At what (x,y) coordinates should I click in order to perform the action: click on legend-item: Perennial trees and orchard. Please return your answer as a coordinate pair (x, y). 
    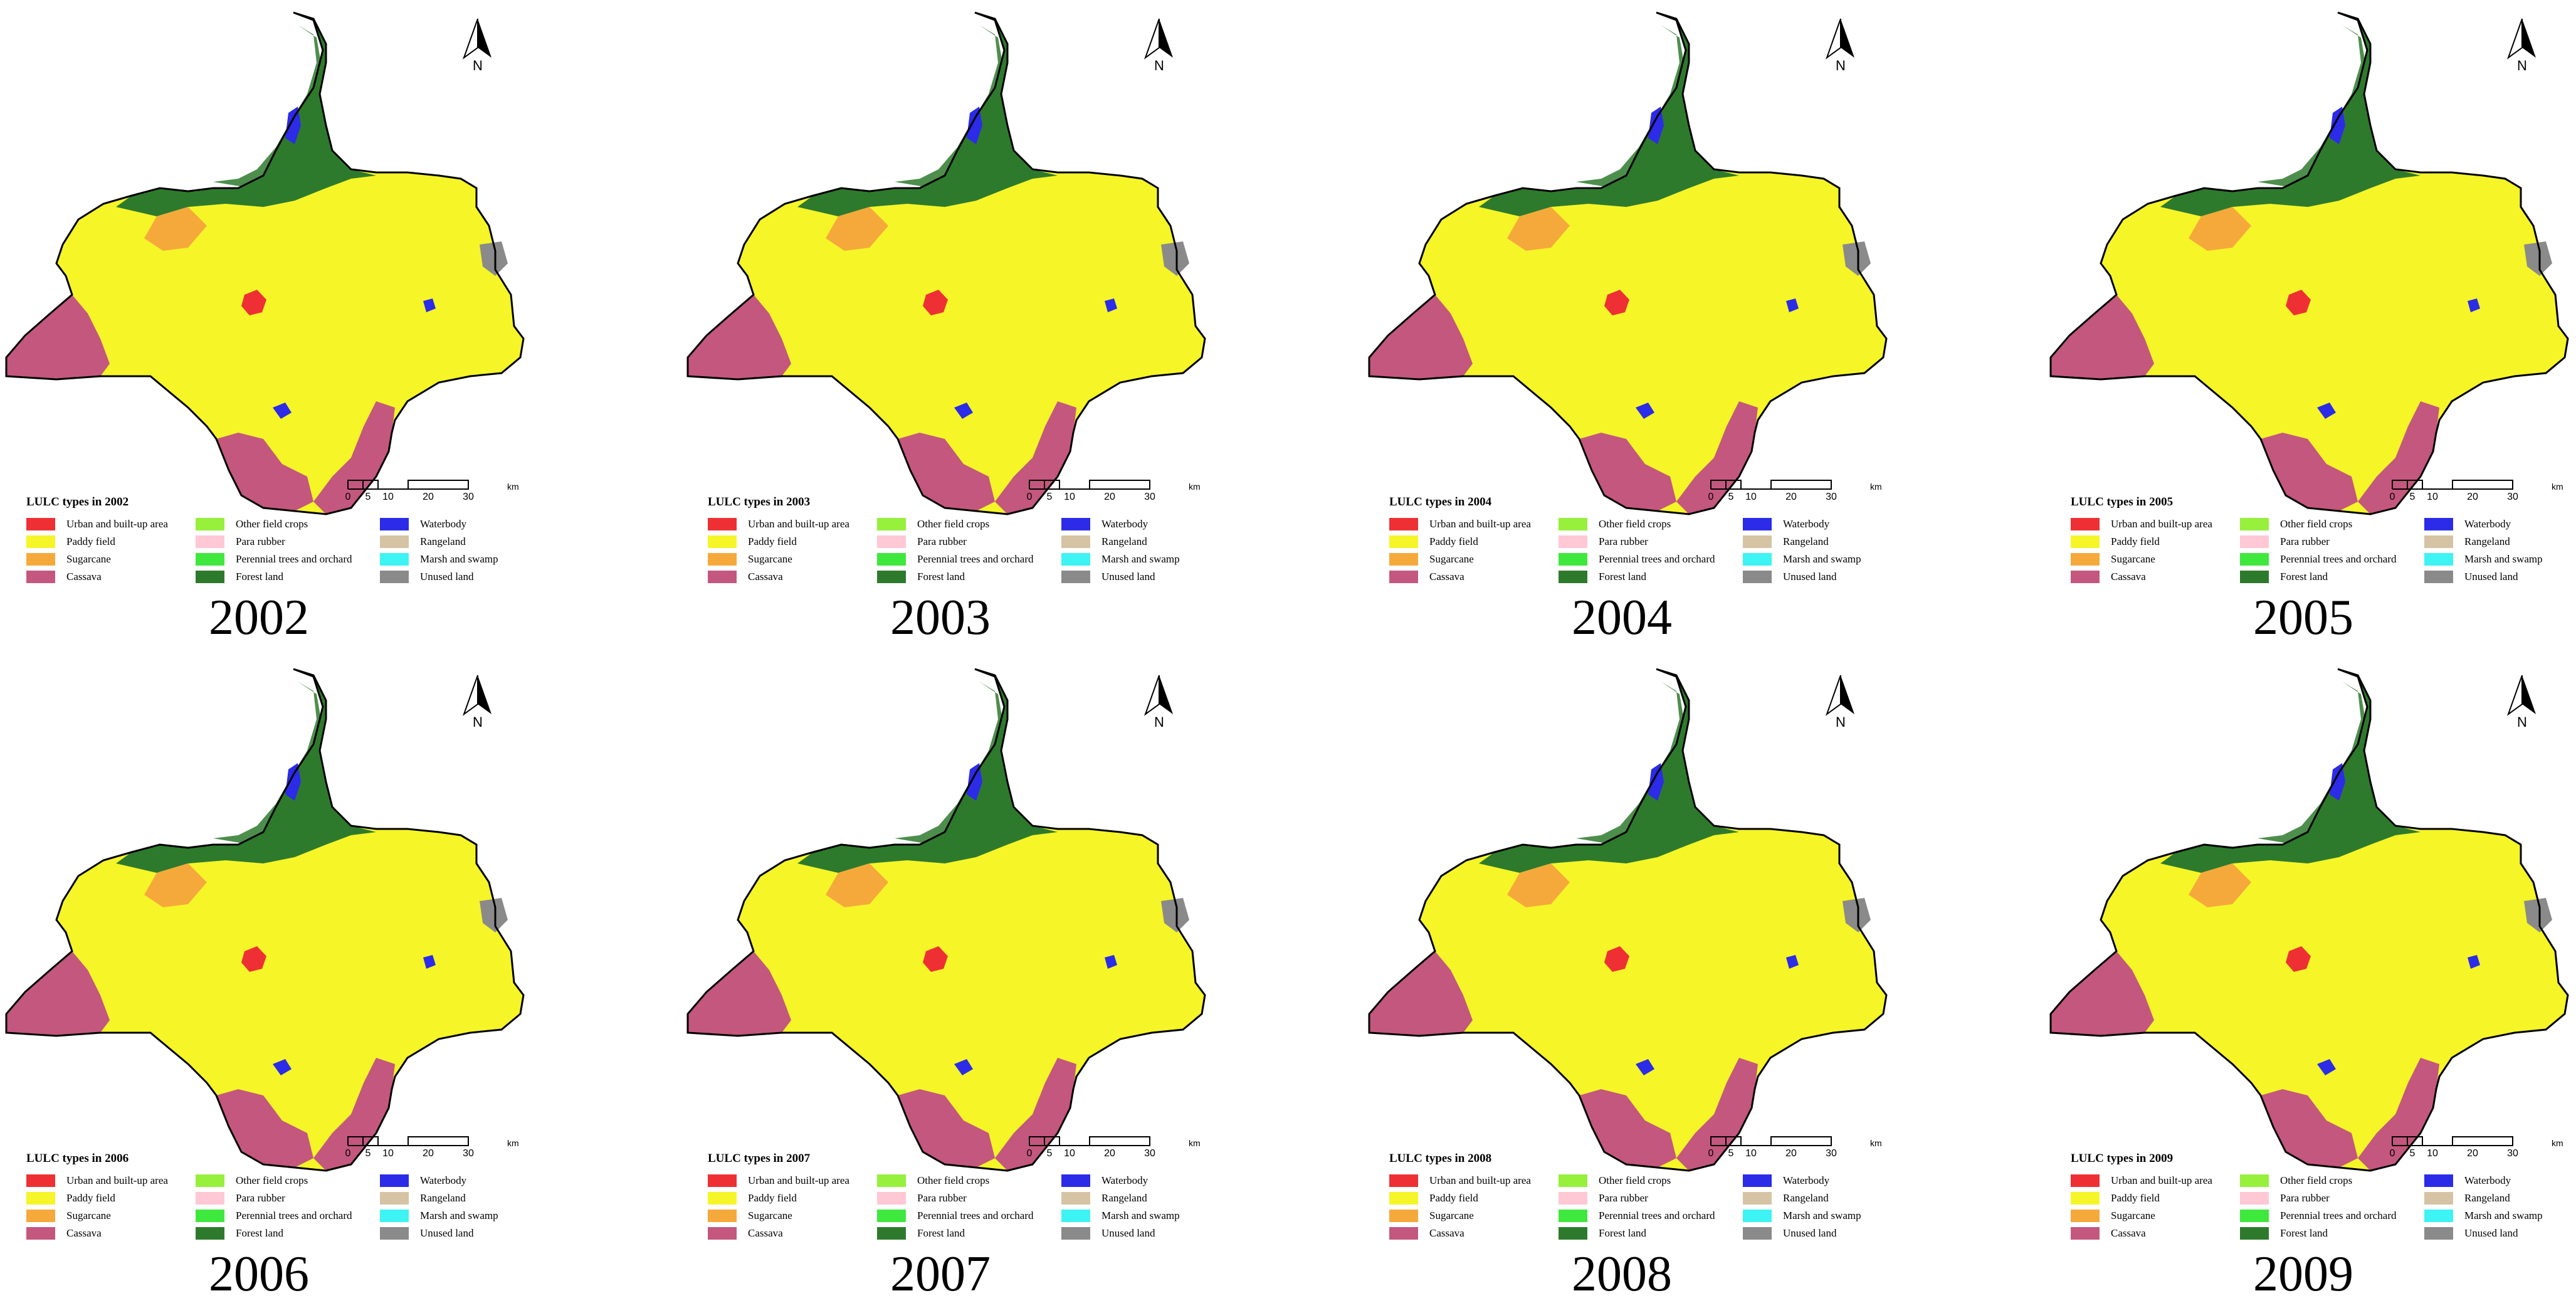
    Looking at the image, I should click on (2318, 1216).